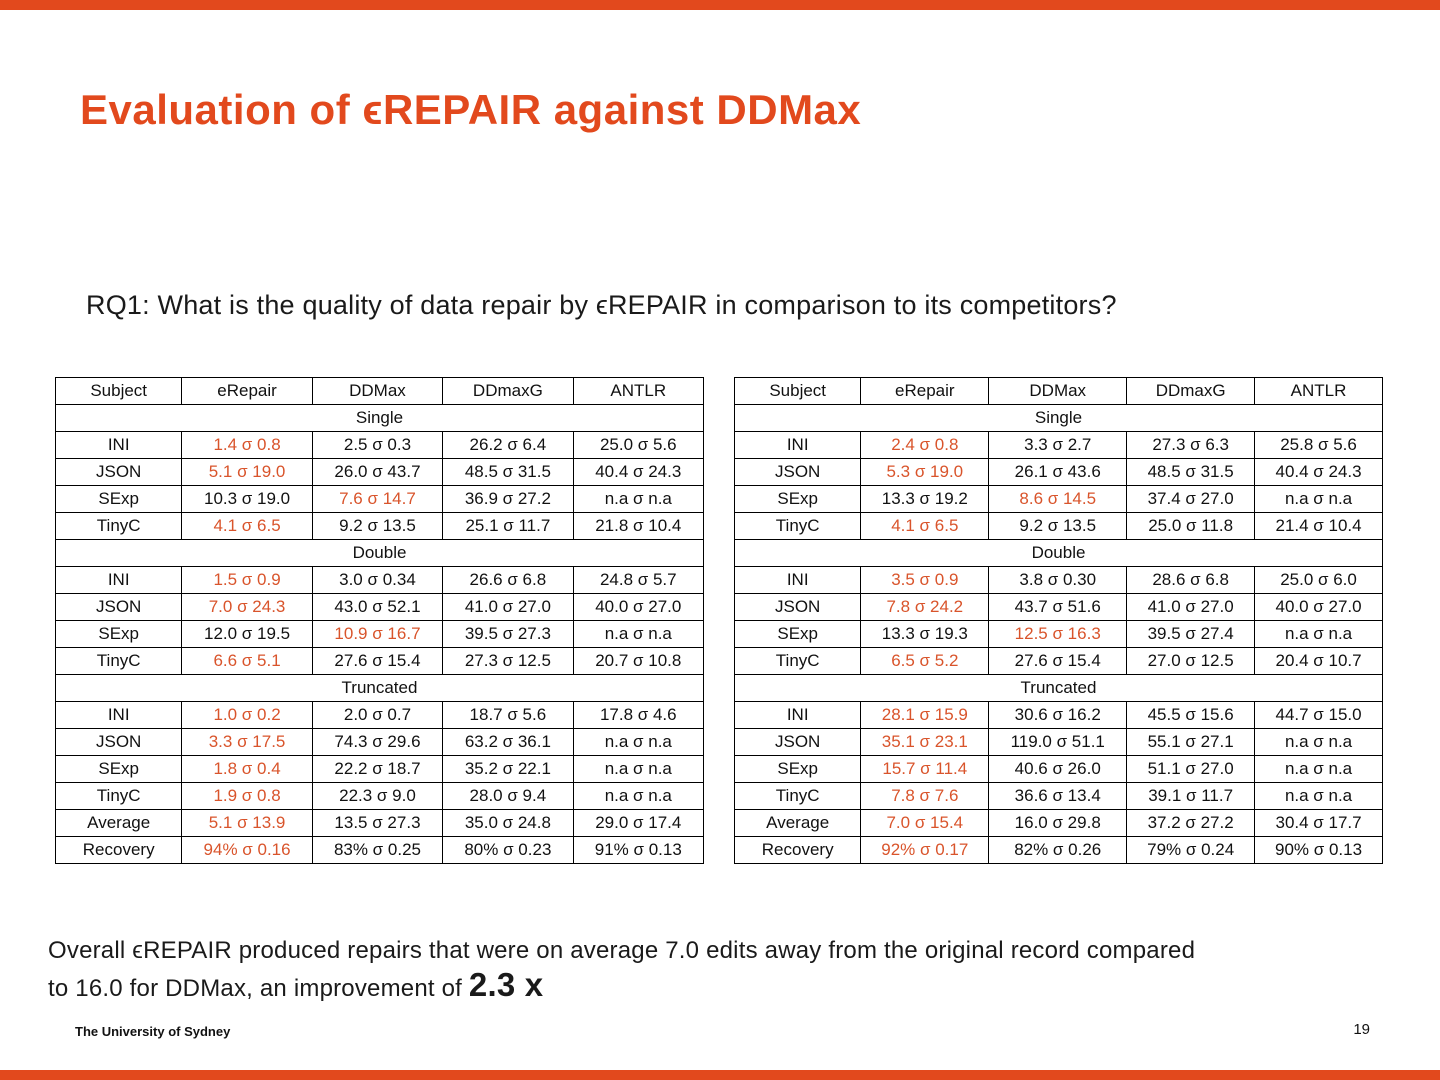 The height and width of the screenshot is (1080, 1440). What do you see at coordinates (638, 661) in the screenshot?
I see `value-cell: 20.7 σ 10.8` at bounding box center [638, 661].